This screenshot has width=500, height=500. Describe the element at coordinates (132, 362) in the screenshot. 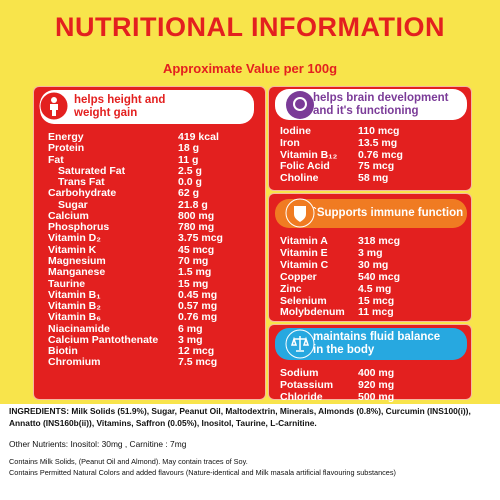

I see `nutrient-row: Chromium 7.5 mcg` at that location.